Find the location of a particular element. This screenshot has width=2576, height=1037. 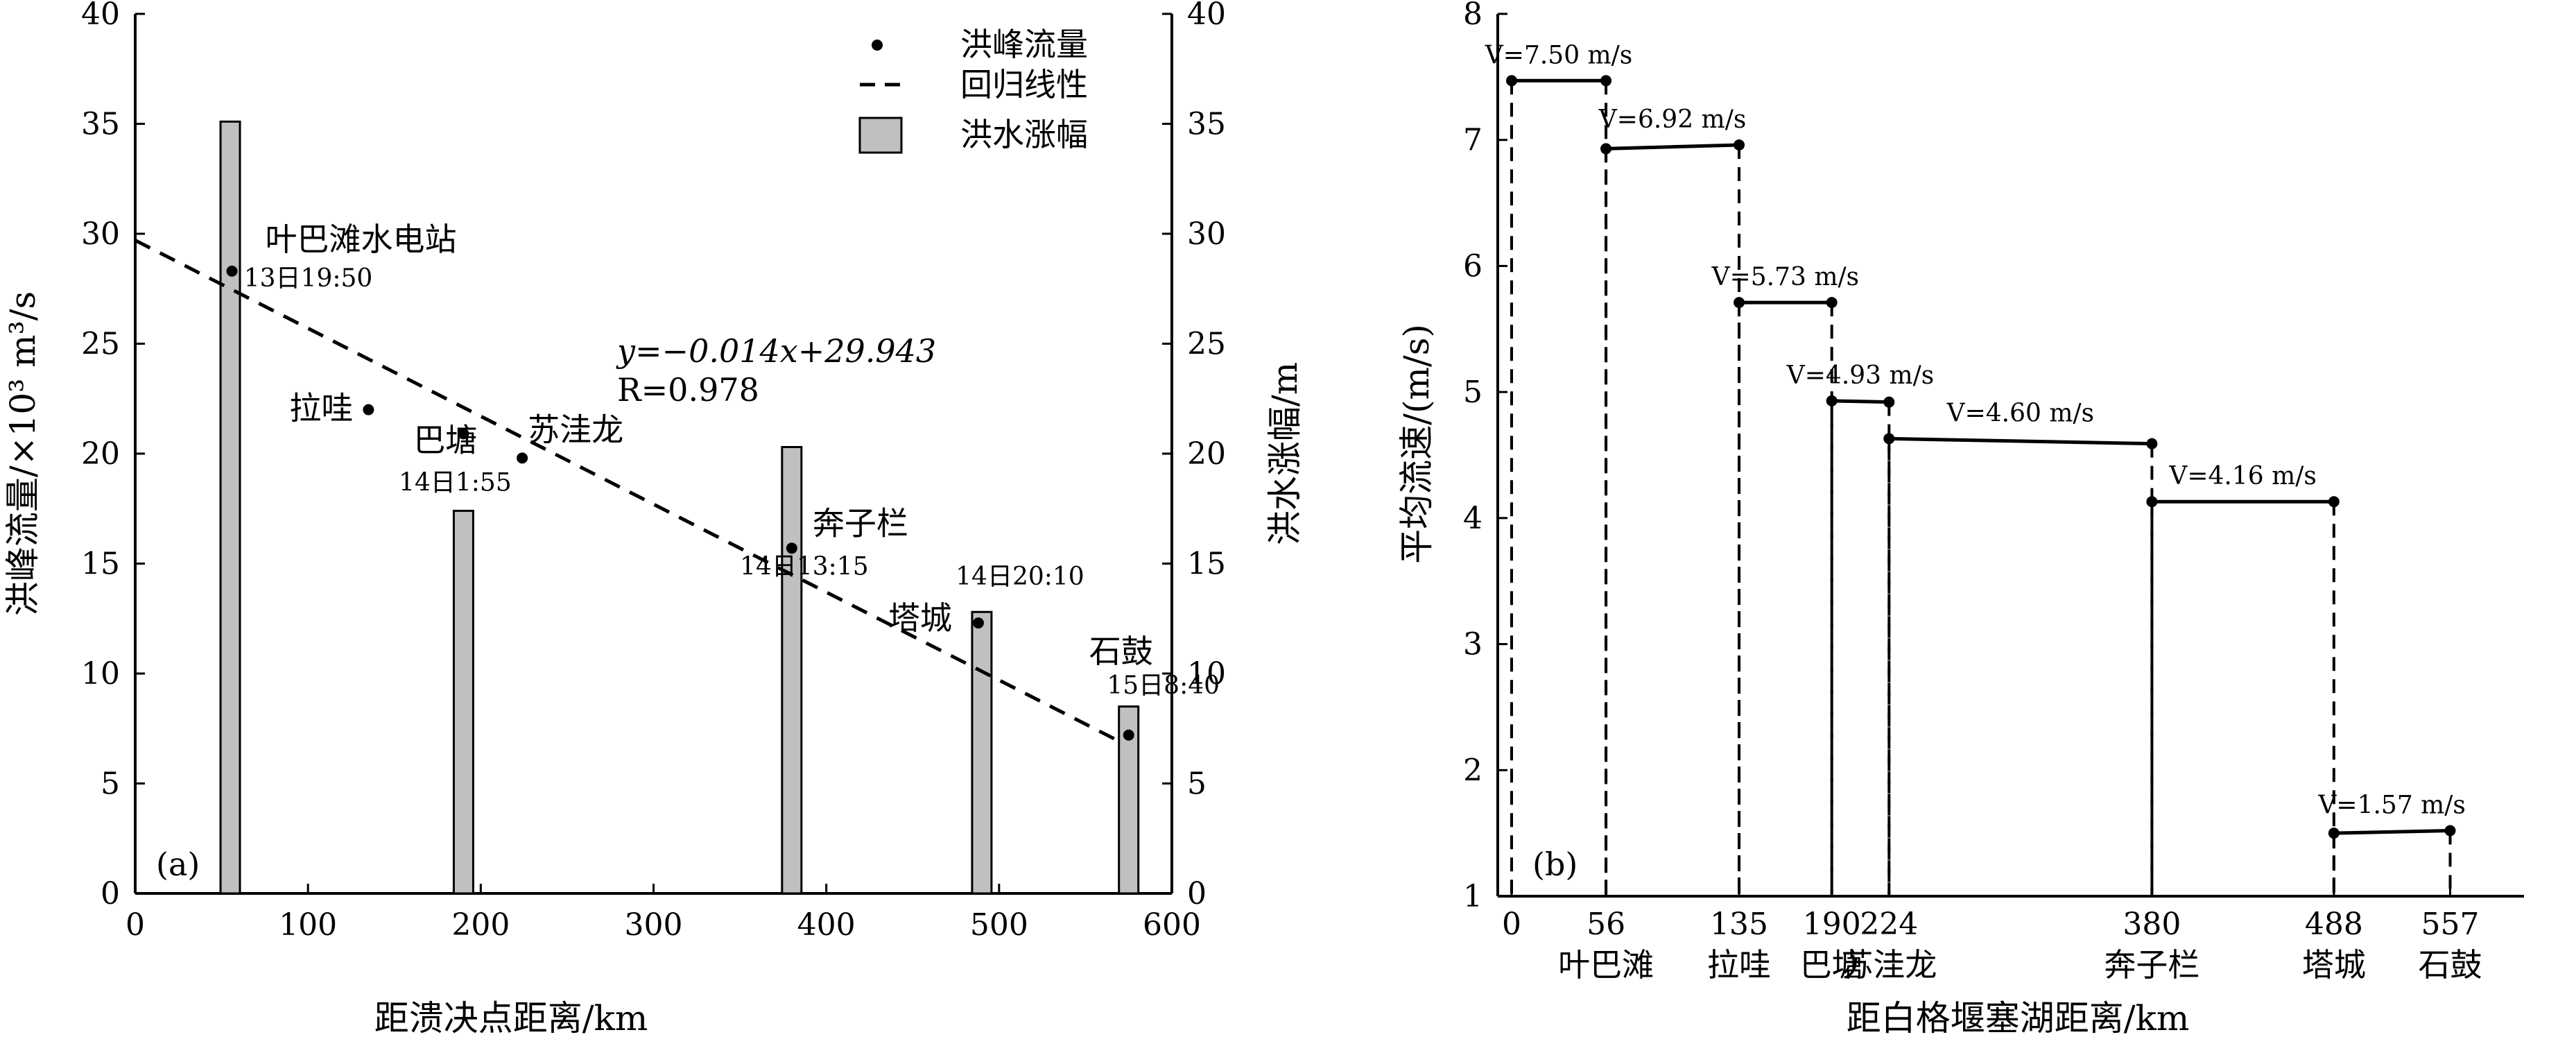

b-station-name: 奔子栏 is located at coordinates (2151, 965).